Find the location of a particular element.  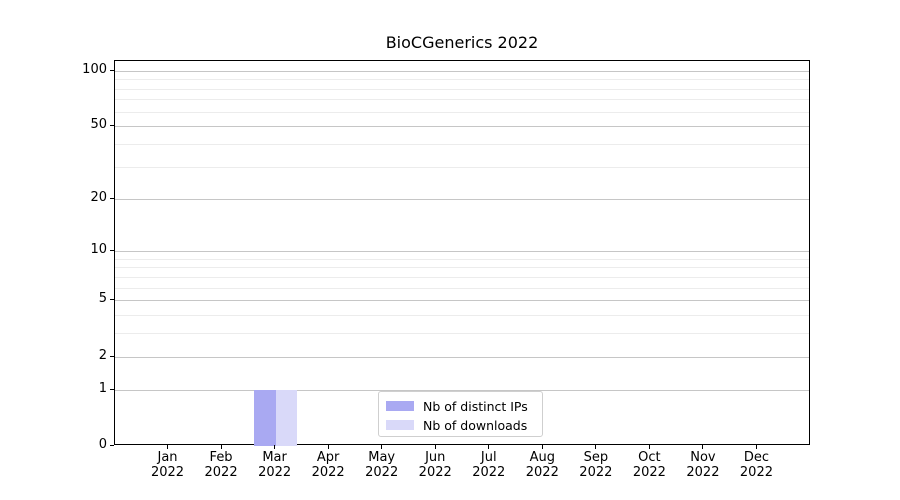

x-tick-month: Jun is located at coordinates (435, 457).